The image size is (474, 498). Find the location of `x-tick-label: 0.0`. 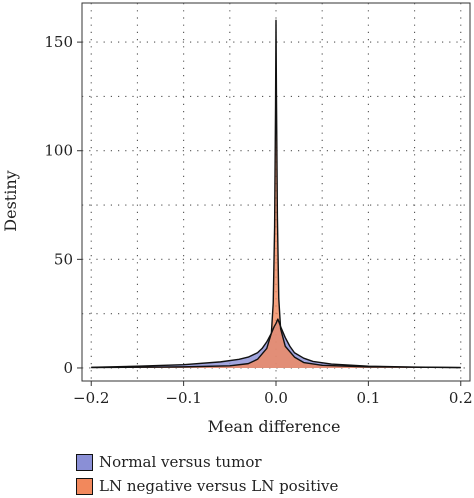

x-tick-label: 0.0 is located at coordinates (276, 398).